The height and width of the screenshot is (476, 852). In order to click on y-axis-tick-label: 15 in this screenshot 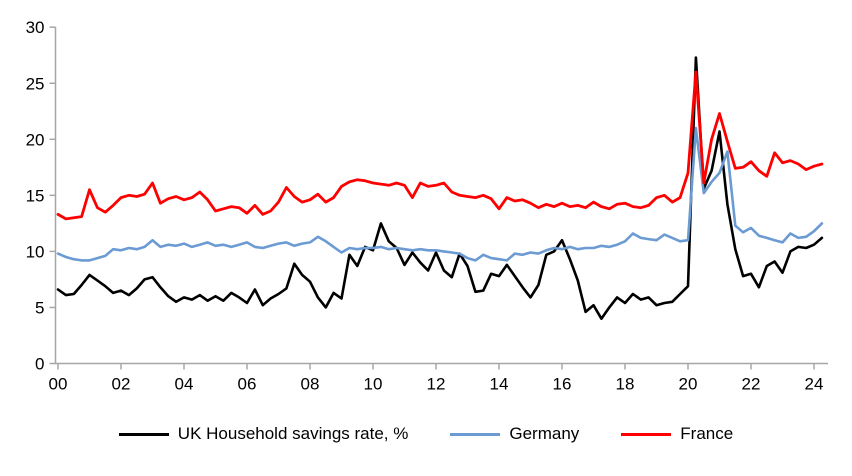, I will do `click(35, 195)`.